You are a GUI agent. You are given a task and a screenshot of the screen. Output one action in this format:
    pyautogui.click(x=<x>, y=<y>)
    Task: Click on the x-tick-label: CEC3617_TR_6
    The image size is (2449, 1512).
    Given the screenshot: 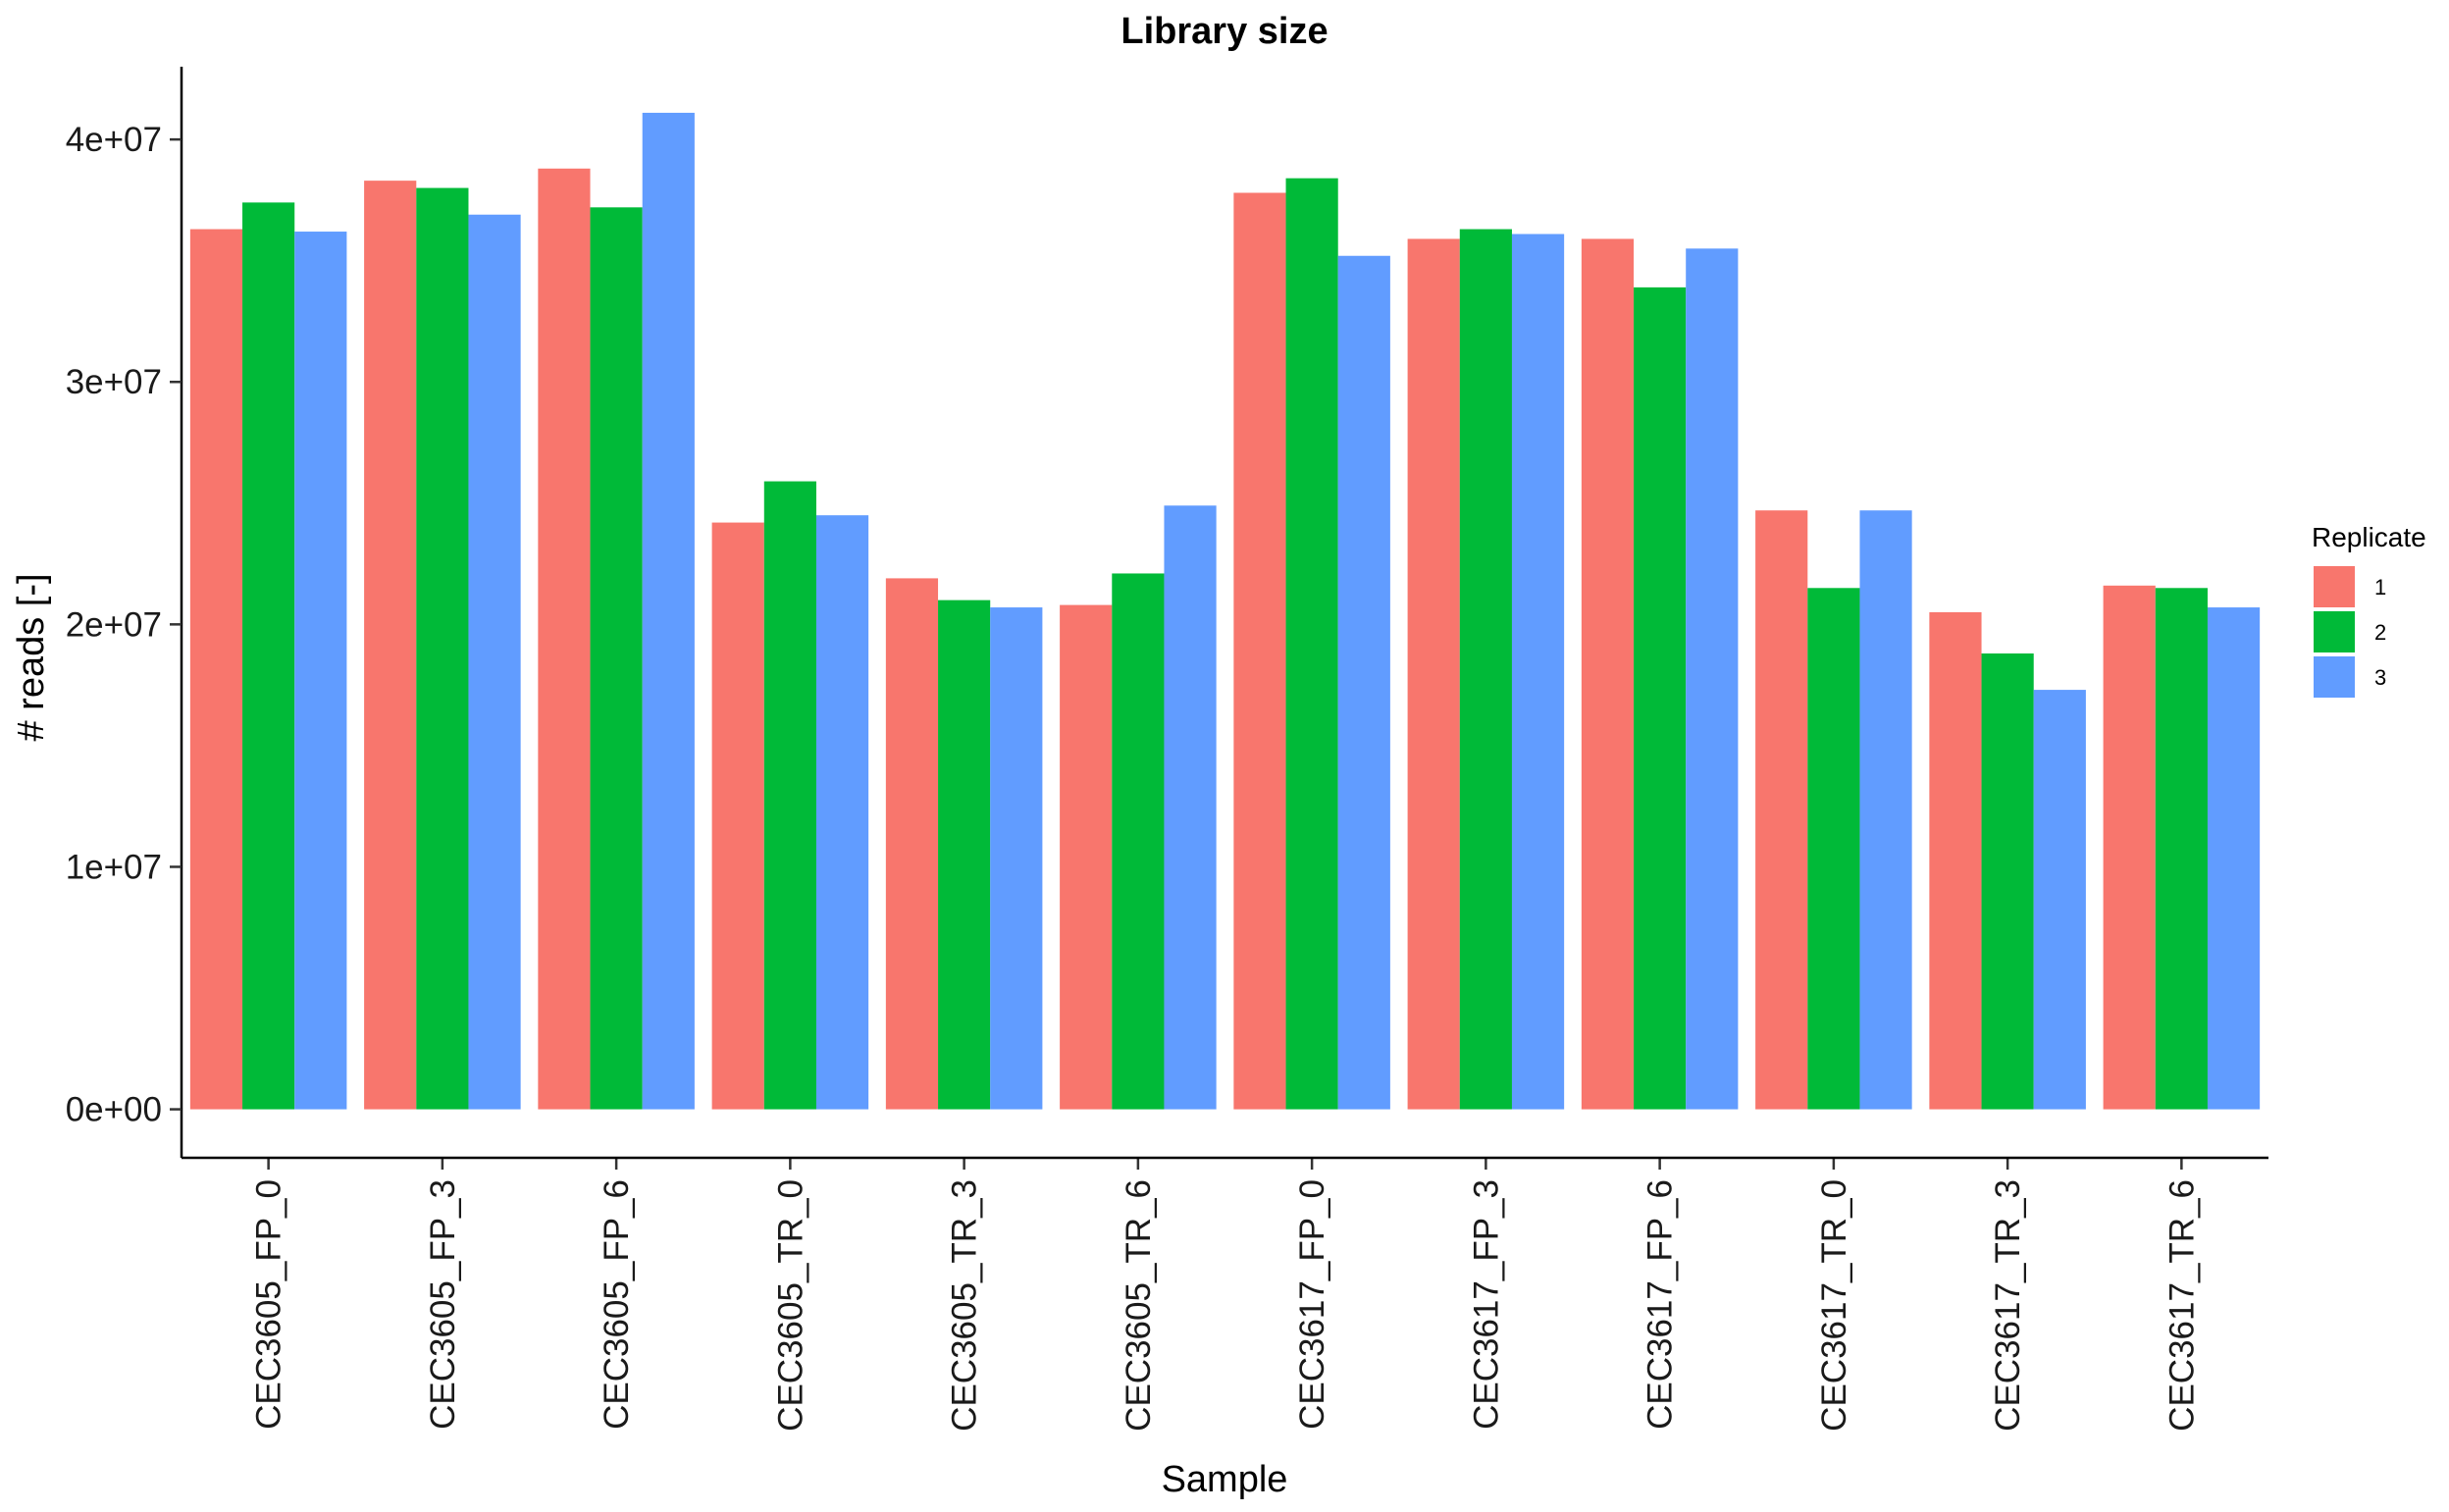 What is the action you would take?
    pyautogui.click(x=2181, y=1306)
    